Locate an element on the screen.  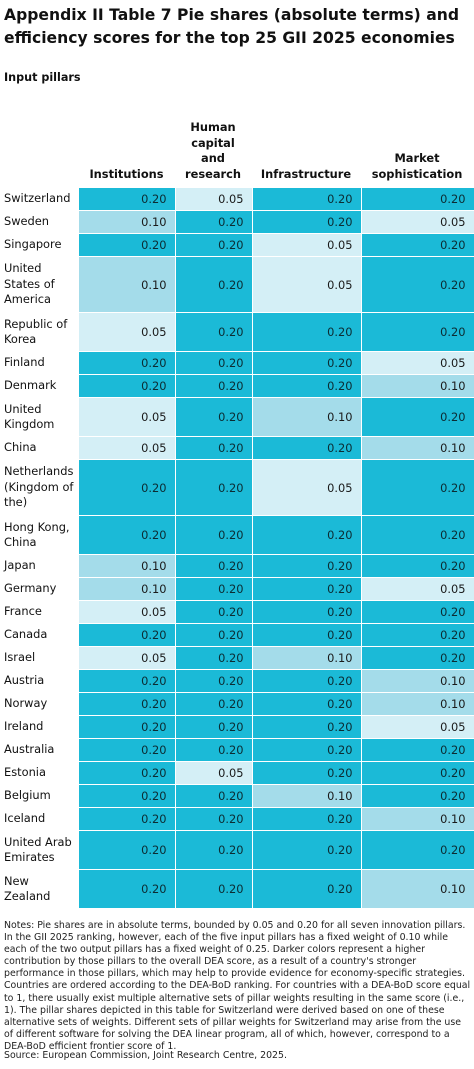
country-cell-republic-of-korea: Republic of Korea is located at coordinates (39, 332).